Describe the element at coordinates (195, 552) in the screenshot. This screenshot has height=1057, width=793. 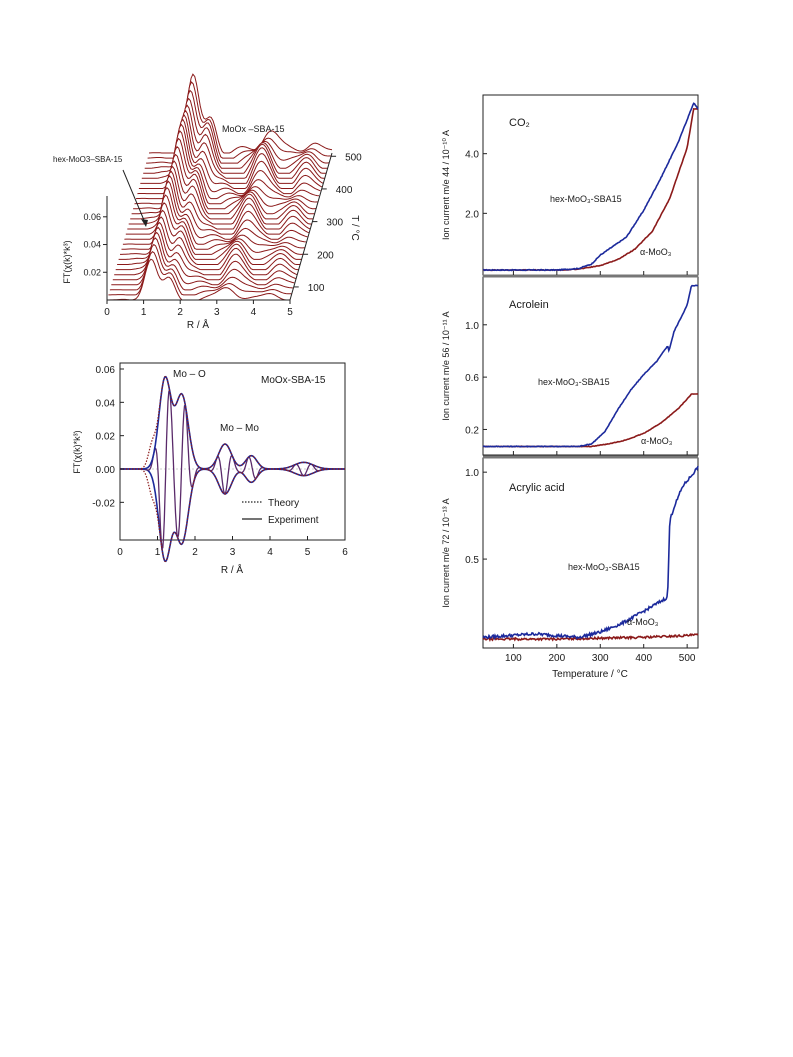
I see `fit-x-tick-label: 2` at that location.